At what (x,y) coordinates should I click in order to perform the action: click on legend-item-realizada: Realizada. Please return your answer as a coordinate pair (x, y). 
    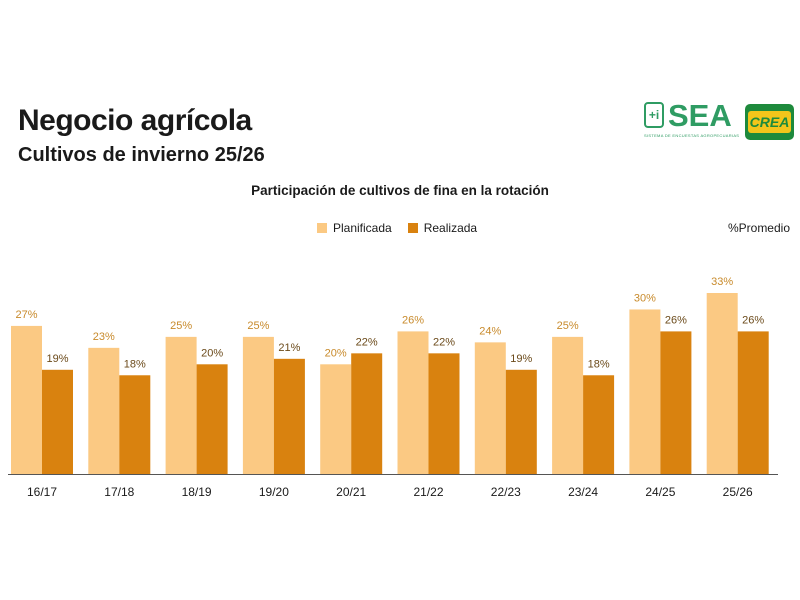
    Looking at the image, I should click on (442, 228).